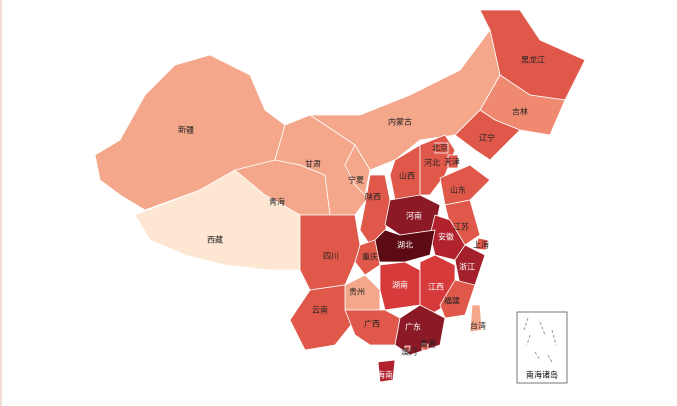 This screenshot has width=677, height=406. I want to click on province-label: 湖北, so click(405, 245).